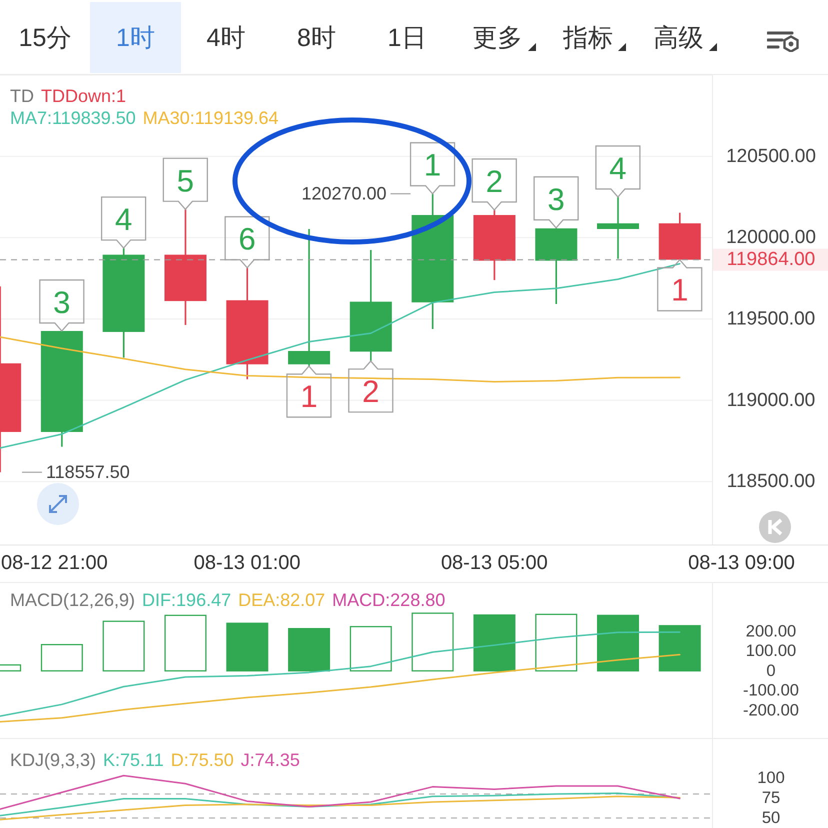  What do you see at coordinates (270, 760) in the screenshot?
I see `series-label: J:74.35` at bounding box center [270, 760].